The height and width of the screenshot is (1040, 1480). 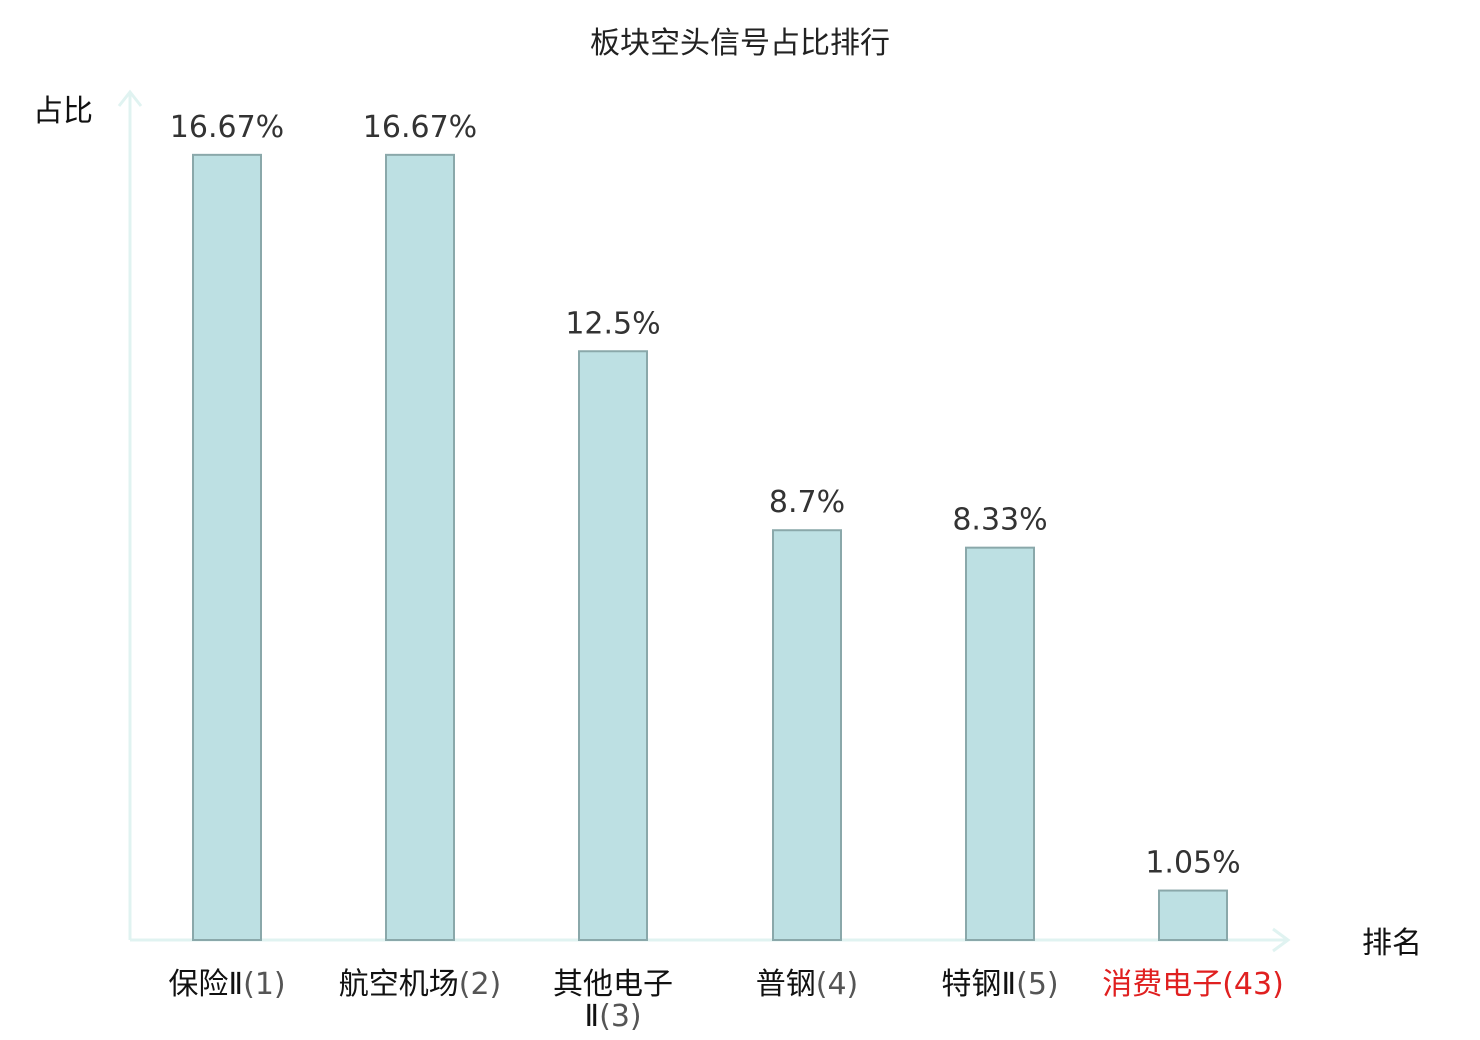 What do you see at coordinates (740, 43) in the screenshot?
I see `chart-title: 板块空头信号占比排行` at bounding box center [740, 43].